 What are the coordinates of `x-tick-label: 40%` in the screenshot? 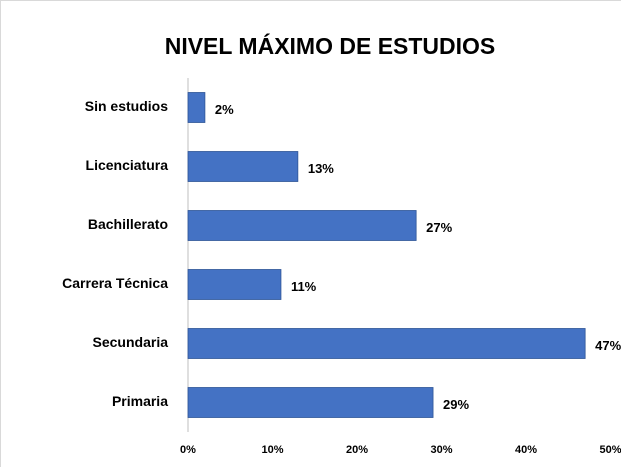 It's located at (526, 450).